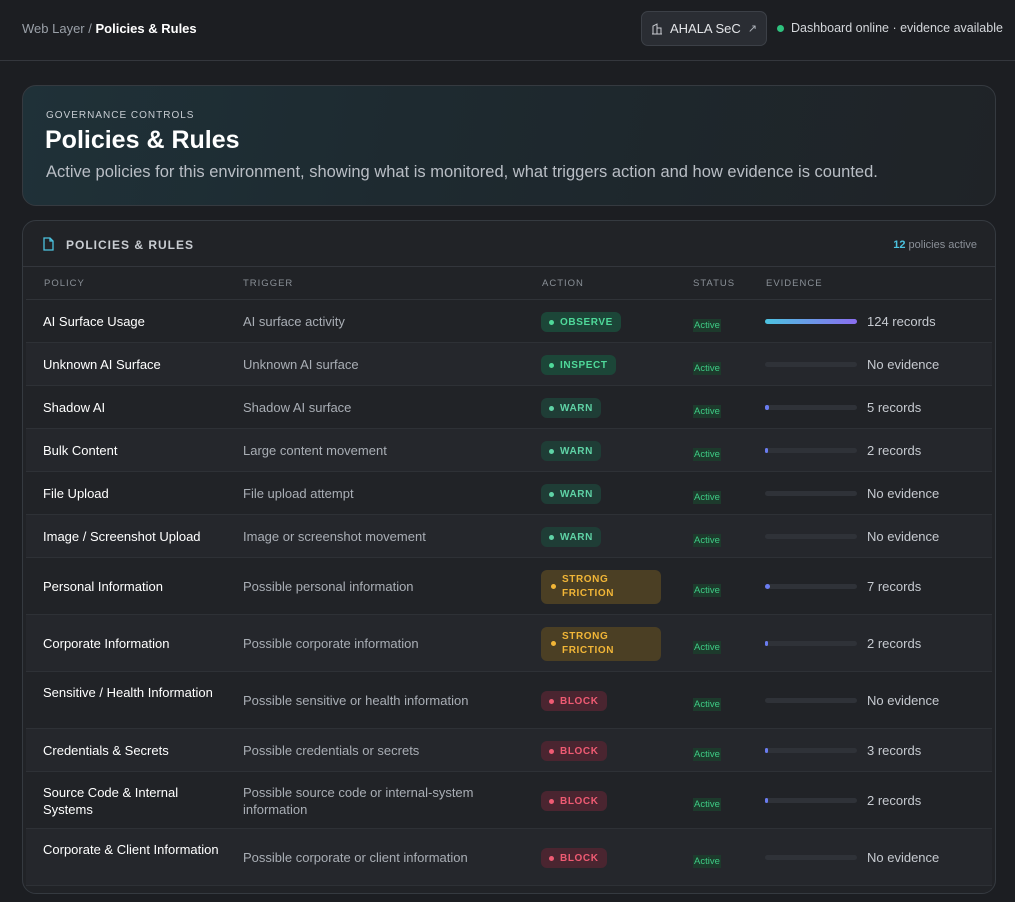 The width and height of the screenshot is (1015, 902). I want to click on panel-header: POLICIES & RULES 12 policies active, so click(509, 244).